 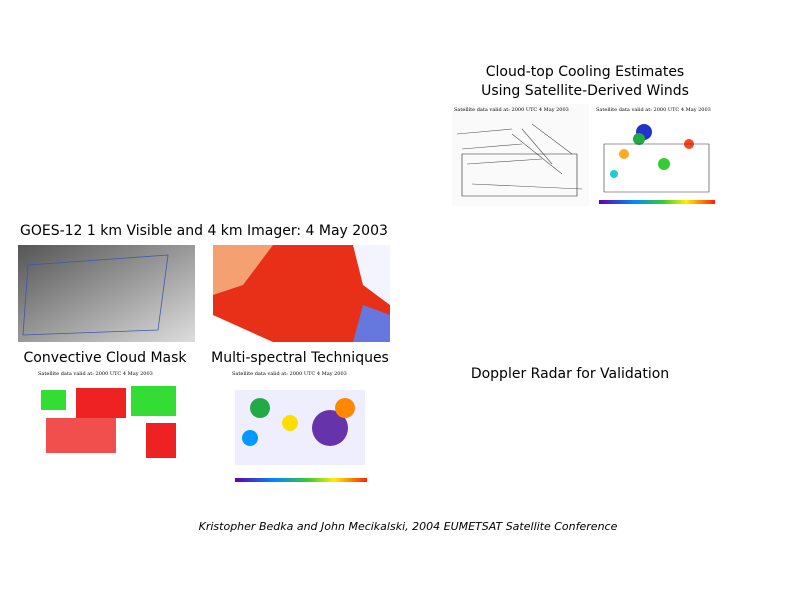 What do you see at coordinates (105, 358) in the screenshot?
I see `panel-caption: Convective Cloud Mask` at bounding box center [105, 358].